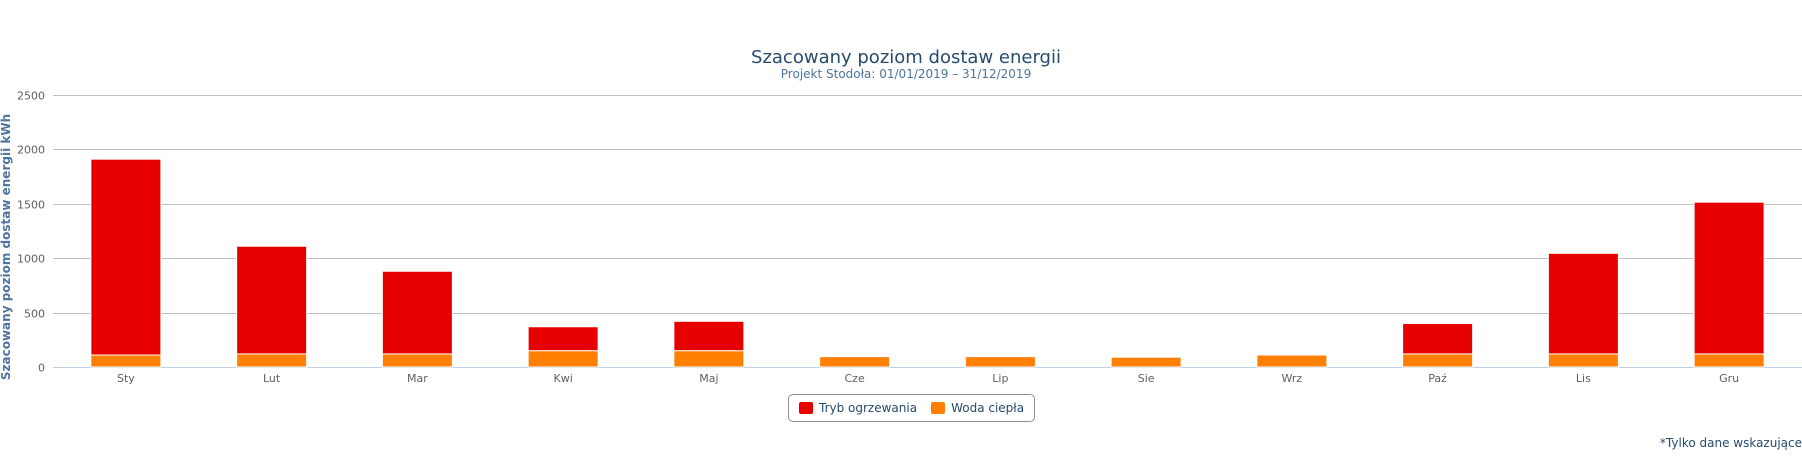 This screenshot has width=1802, height=464. I want to click on x-tick-label: Sty, so click(126, 378).